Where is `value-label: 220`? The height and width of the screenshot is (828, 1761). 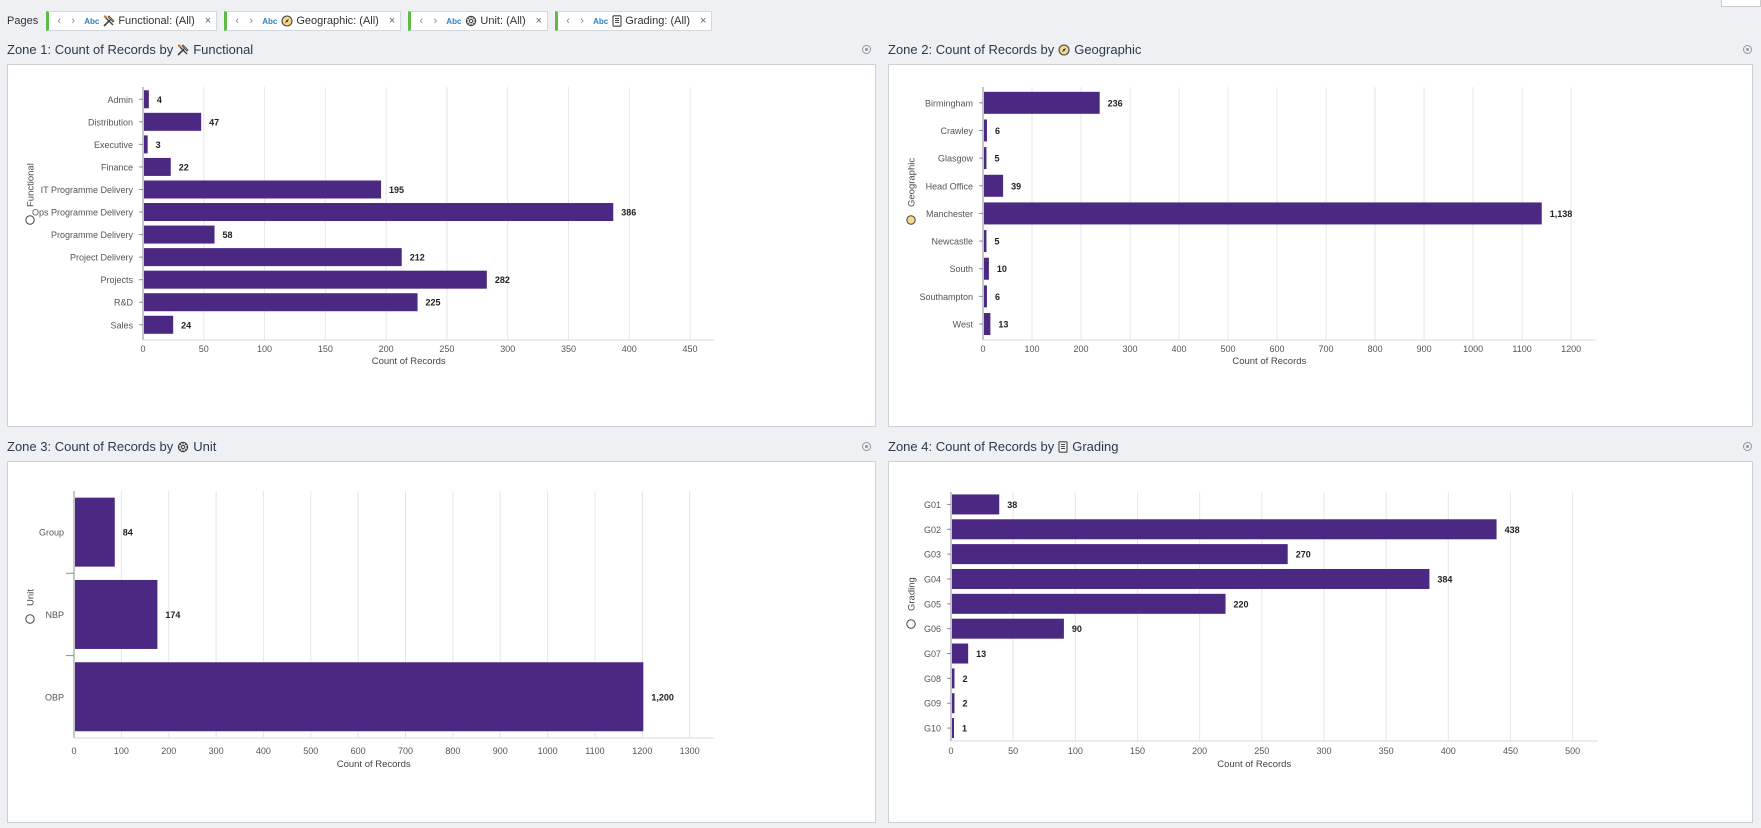
value-label: 220 is located at coordinates (1241, 604).